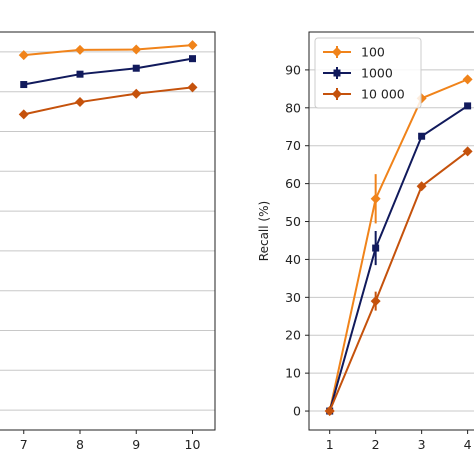 This screenshot has height=474, width=474. What do you see at coordinates (293, 183) in the screenshot?
I see `y-tick-label: 60` at bounding box center [293, 183].